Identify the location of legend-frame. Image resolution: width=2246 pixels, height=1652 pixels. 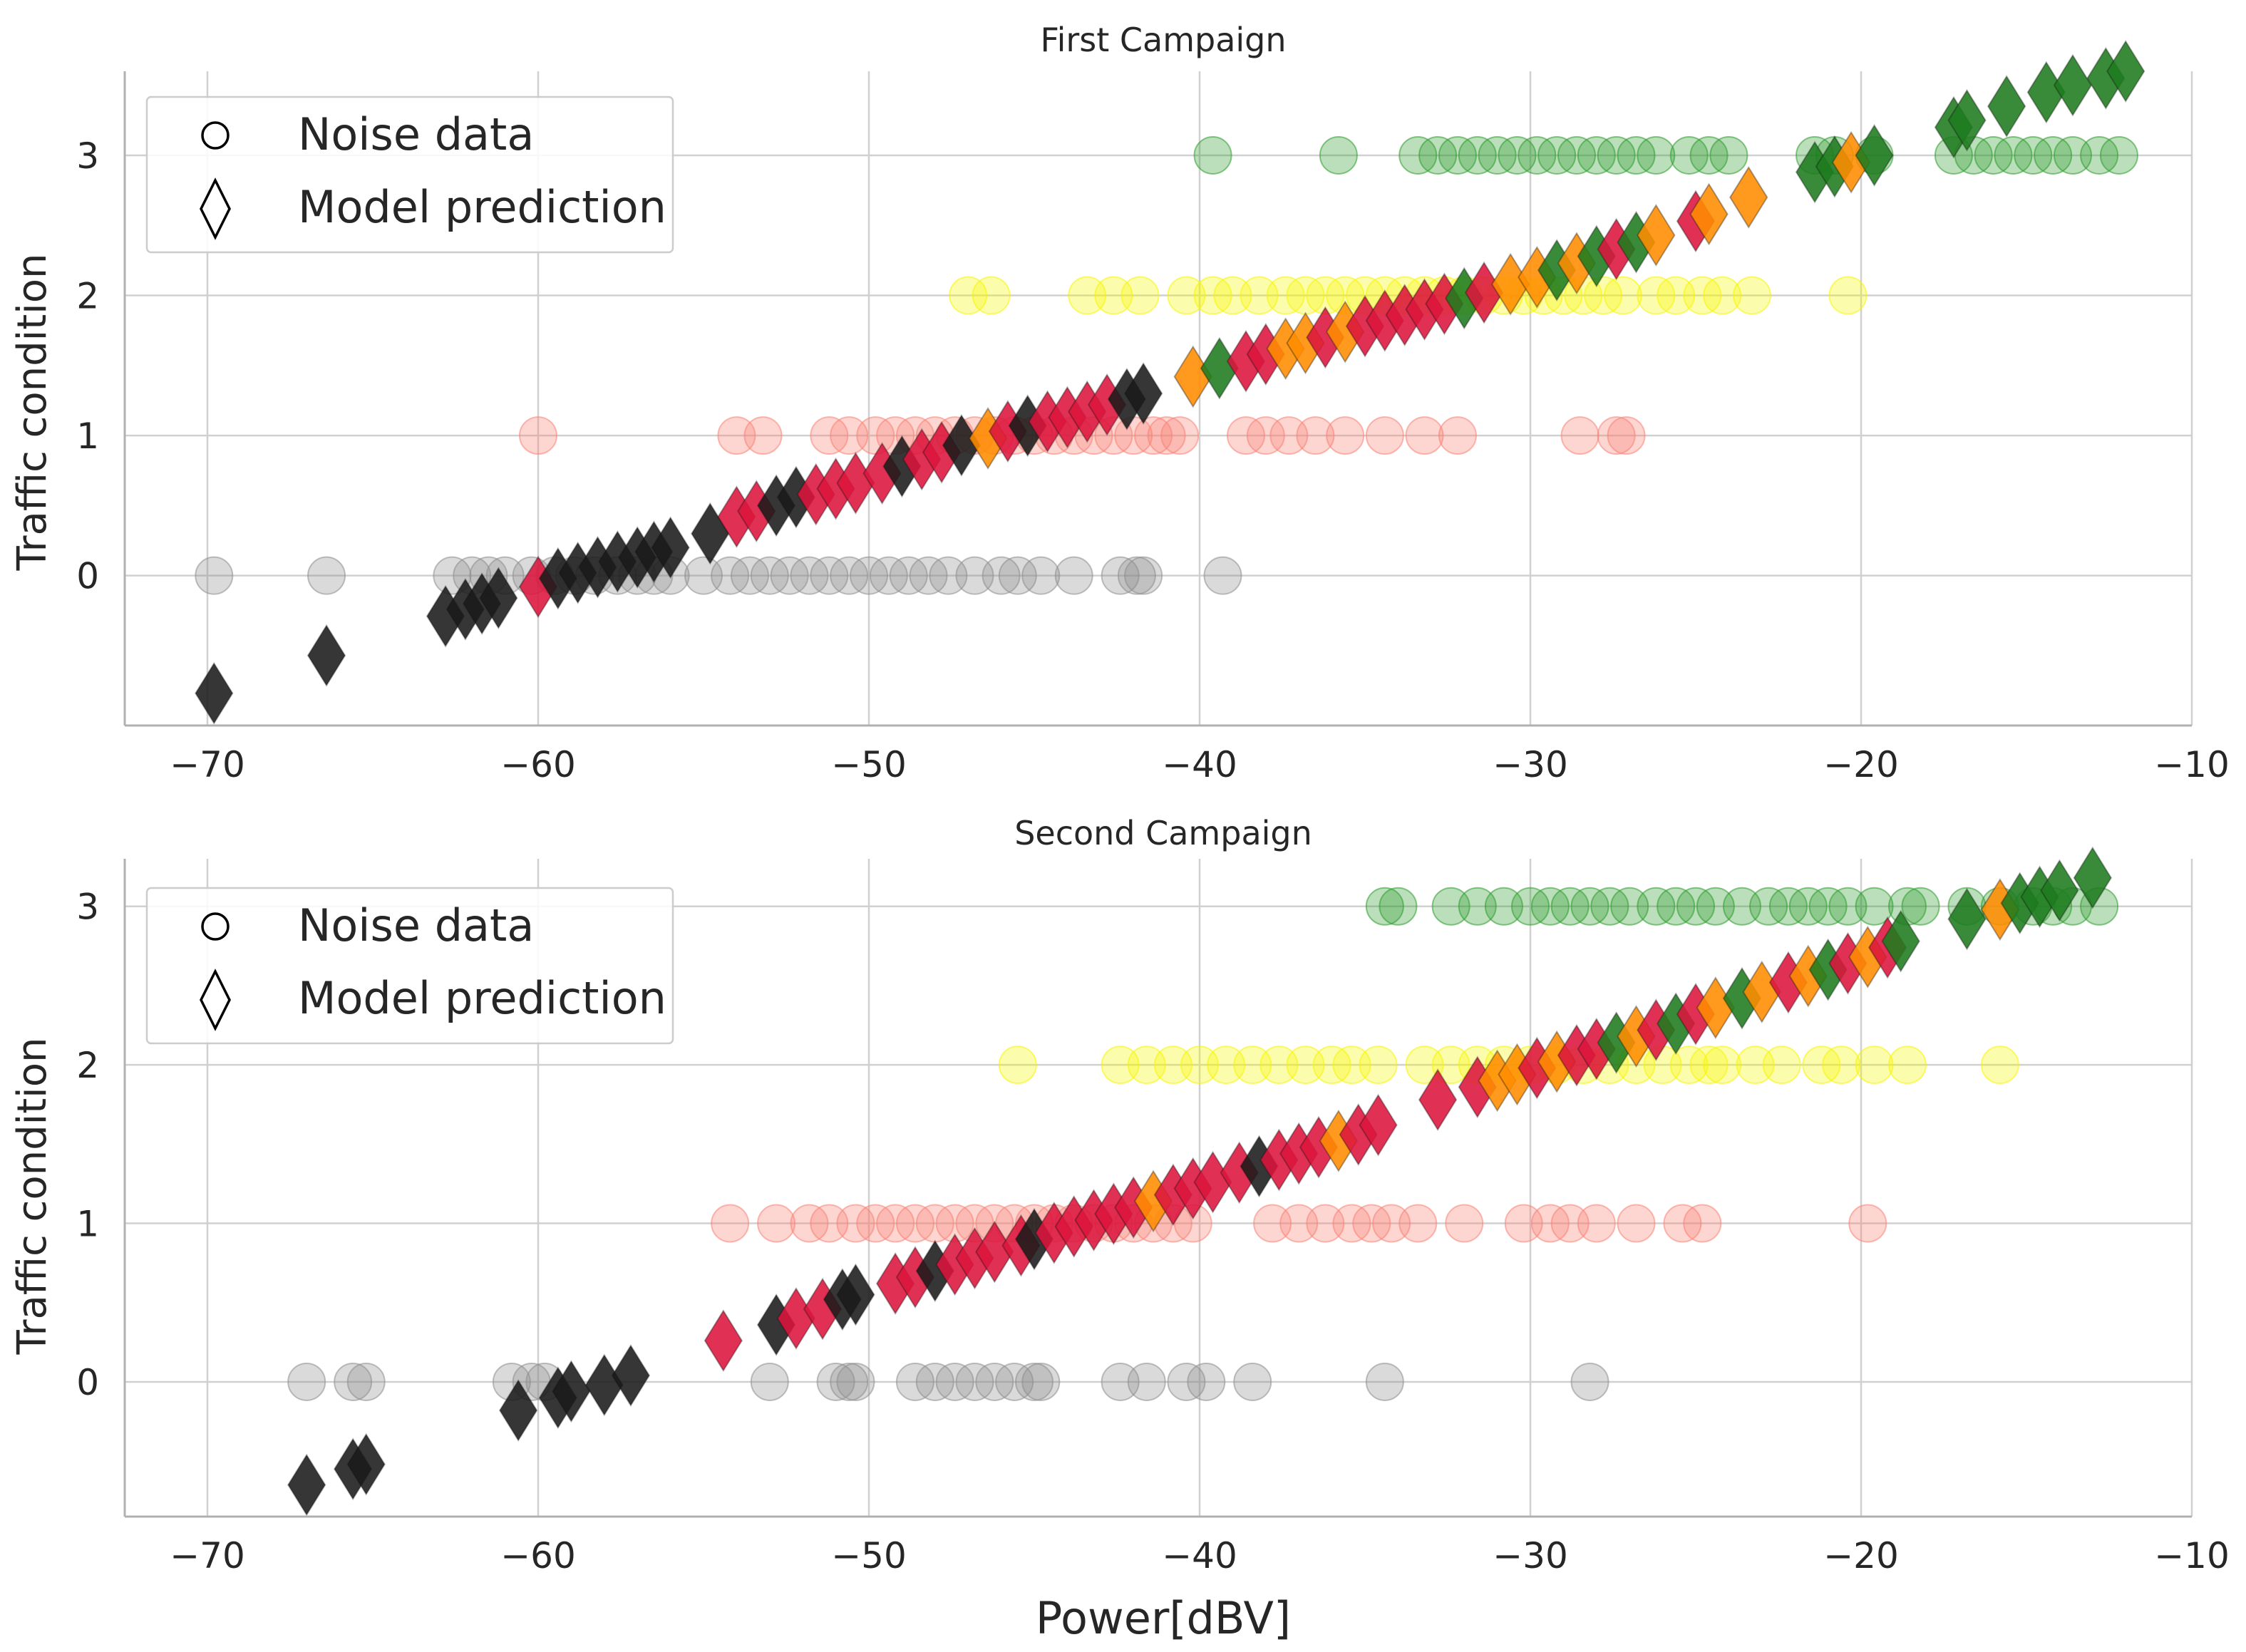
(409, 966).